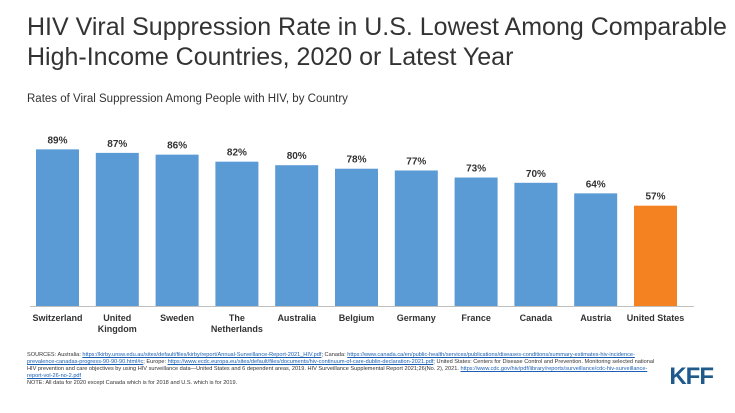  What do you see at coordinates (57, 318) in the screenshot?
I see `category-label: Switzerland` at bounding box center [57, 318].